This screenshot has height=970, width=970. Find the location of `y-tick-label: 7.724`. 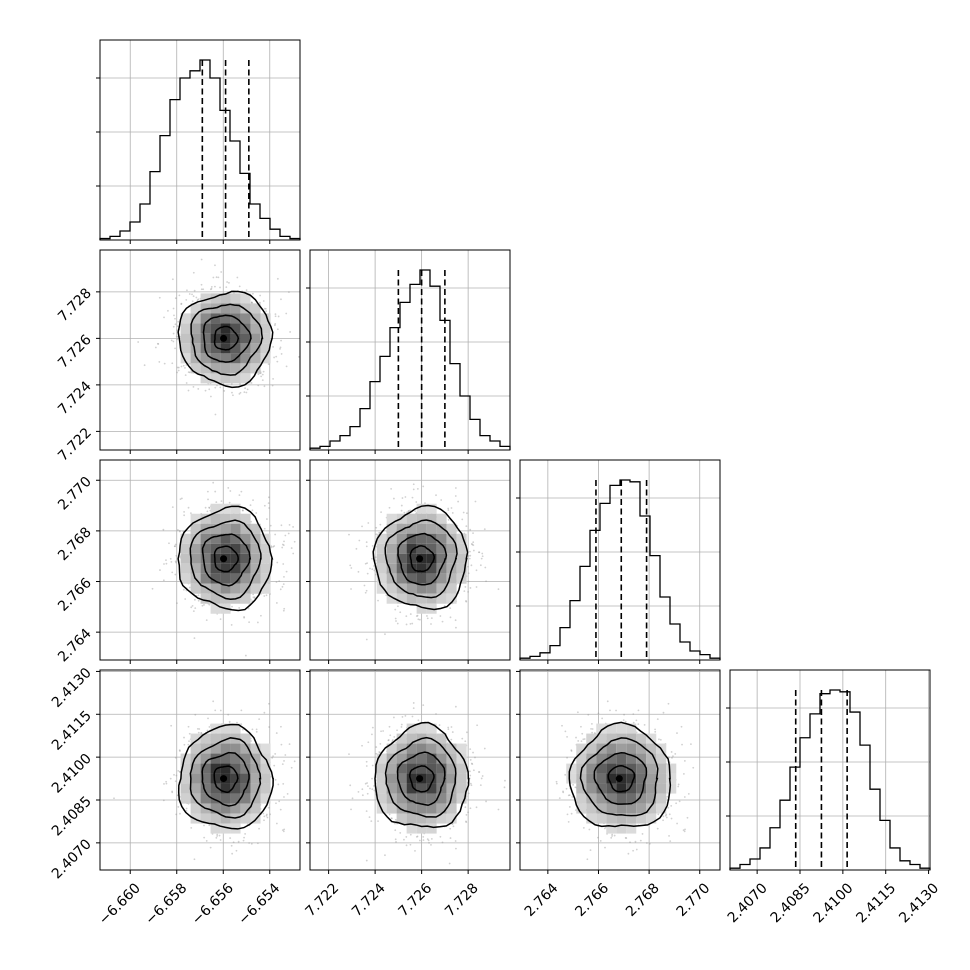

y-tick-label: 7.724 is located at coordinates (75, 398).